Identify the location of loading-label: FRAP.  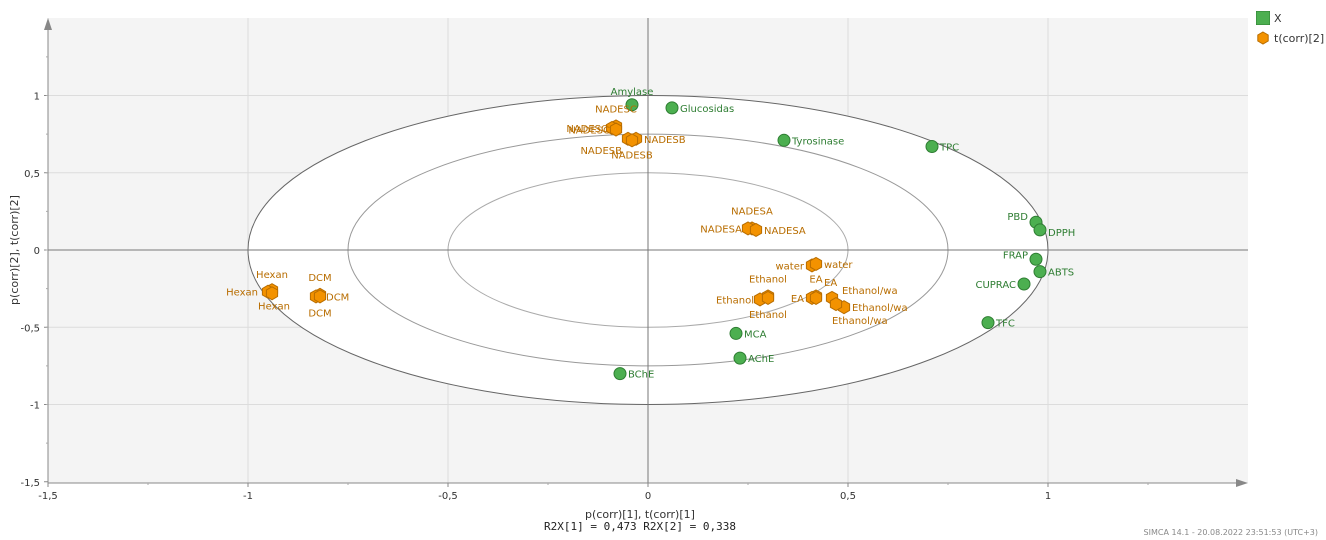
(1015, 255).